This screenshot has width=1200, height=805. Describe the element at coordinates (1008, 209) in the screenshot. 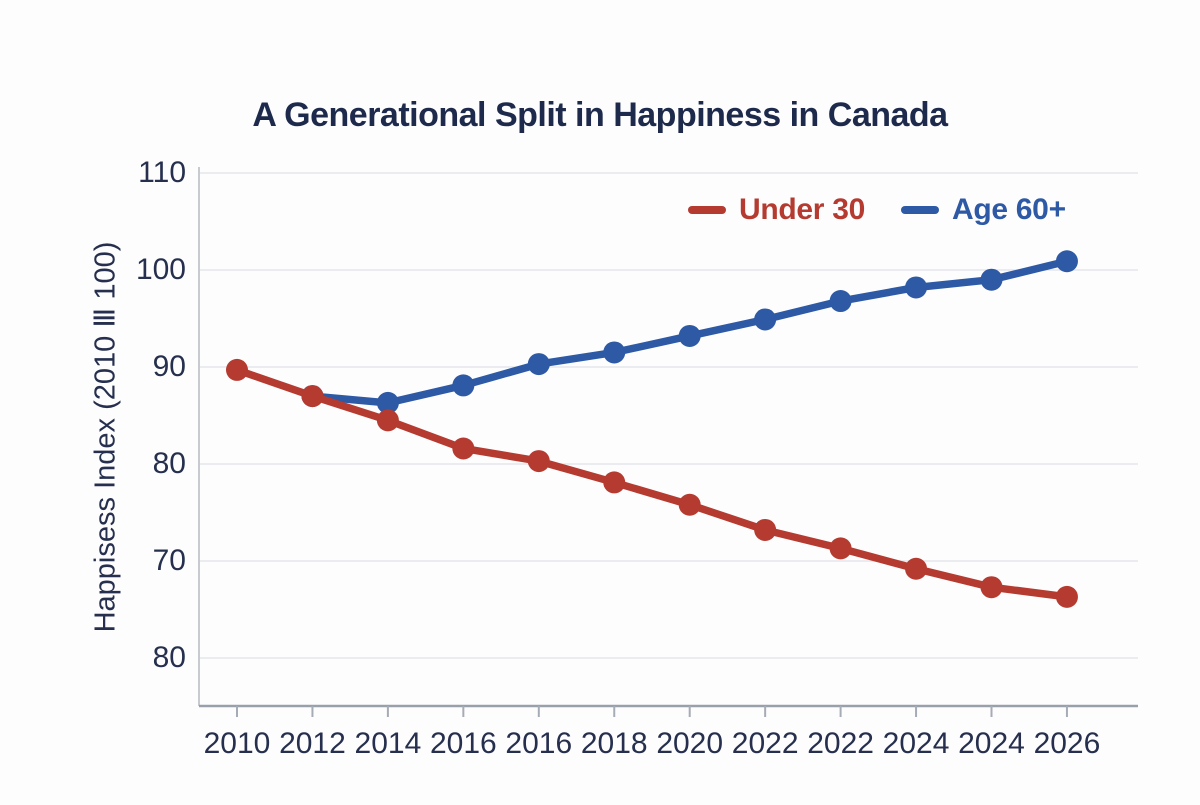

I see `legend-label-age-60: Age 60+` at that location.